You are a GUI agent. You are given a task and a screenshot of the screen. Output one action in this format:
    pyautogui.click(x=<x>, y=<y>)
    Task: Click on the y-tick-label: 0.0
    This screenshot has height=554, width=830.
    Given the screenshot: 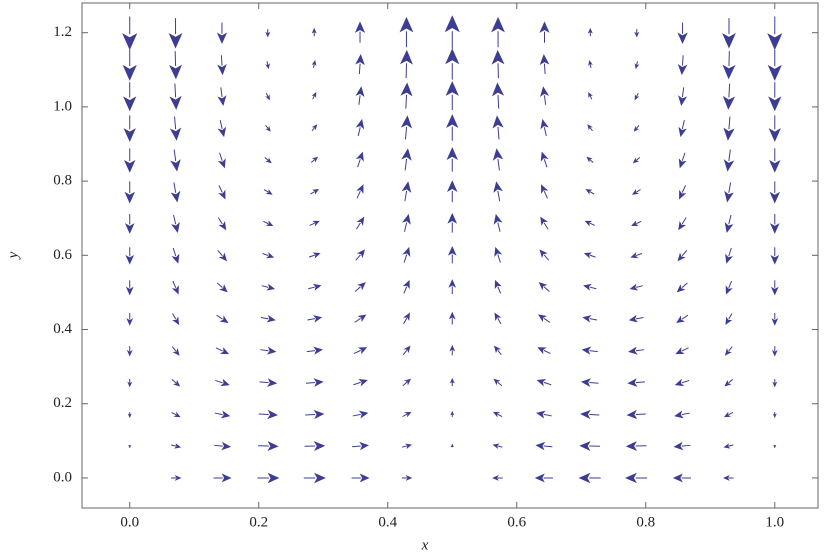 What is the action you would take?
    pyautogui.click(x=62, y=477)
    